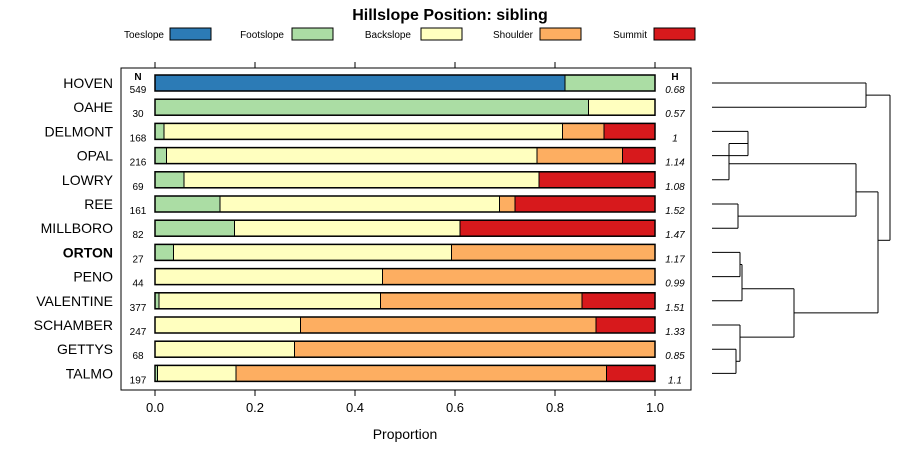  What do you see at coordinates (355, 407) in the screenshot?
I see `x-tick-label: 0.4` at bounding box center [355, 407].